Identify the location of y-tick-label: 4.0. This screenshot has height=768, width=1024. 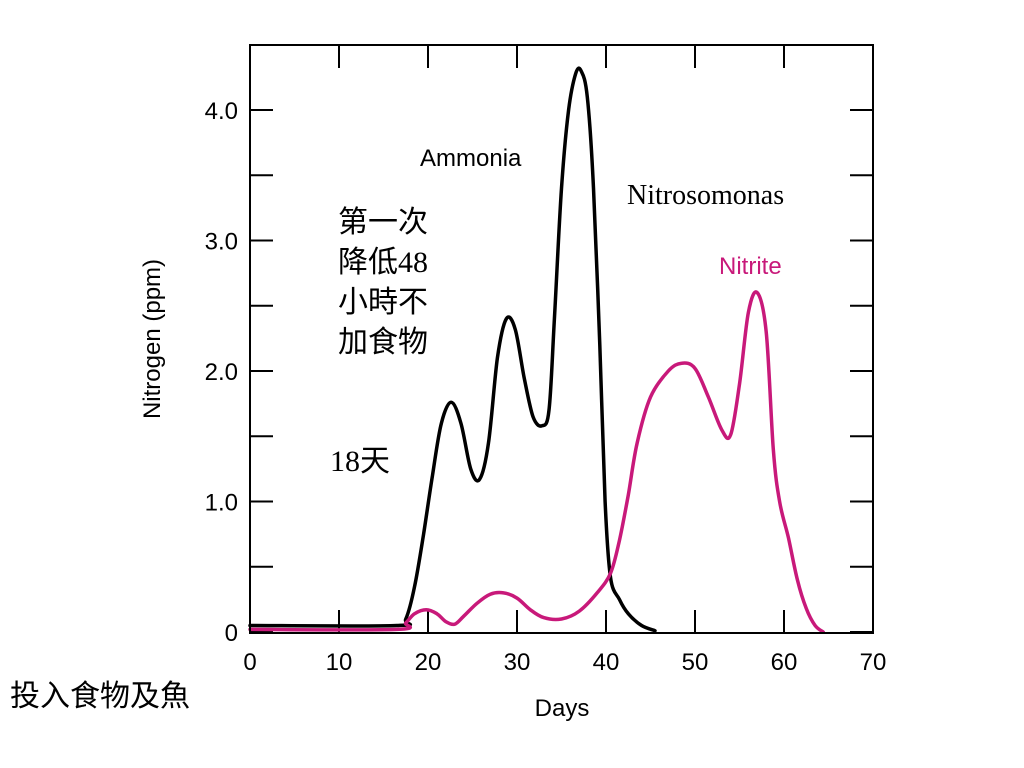
(221, 111).